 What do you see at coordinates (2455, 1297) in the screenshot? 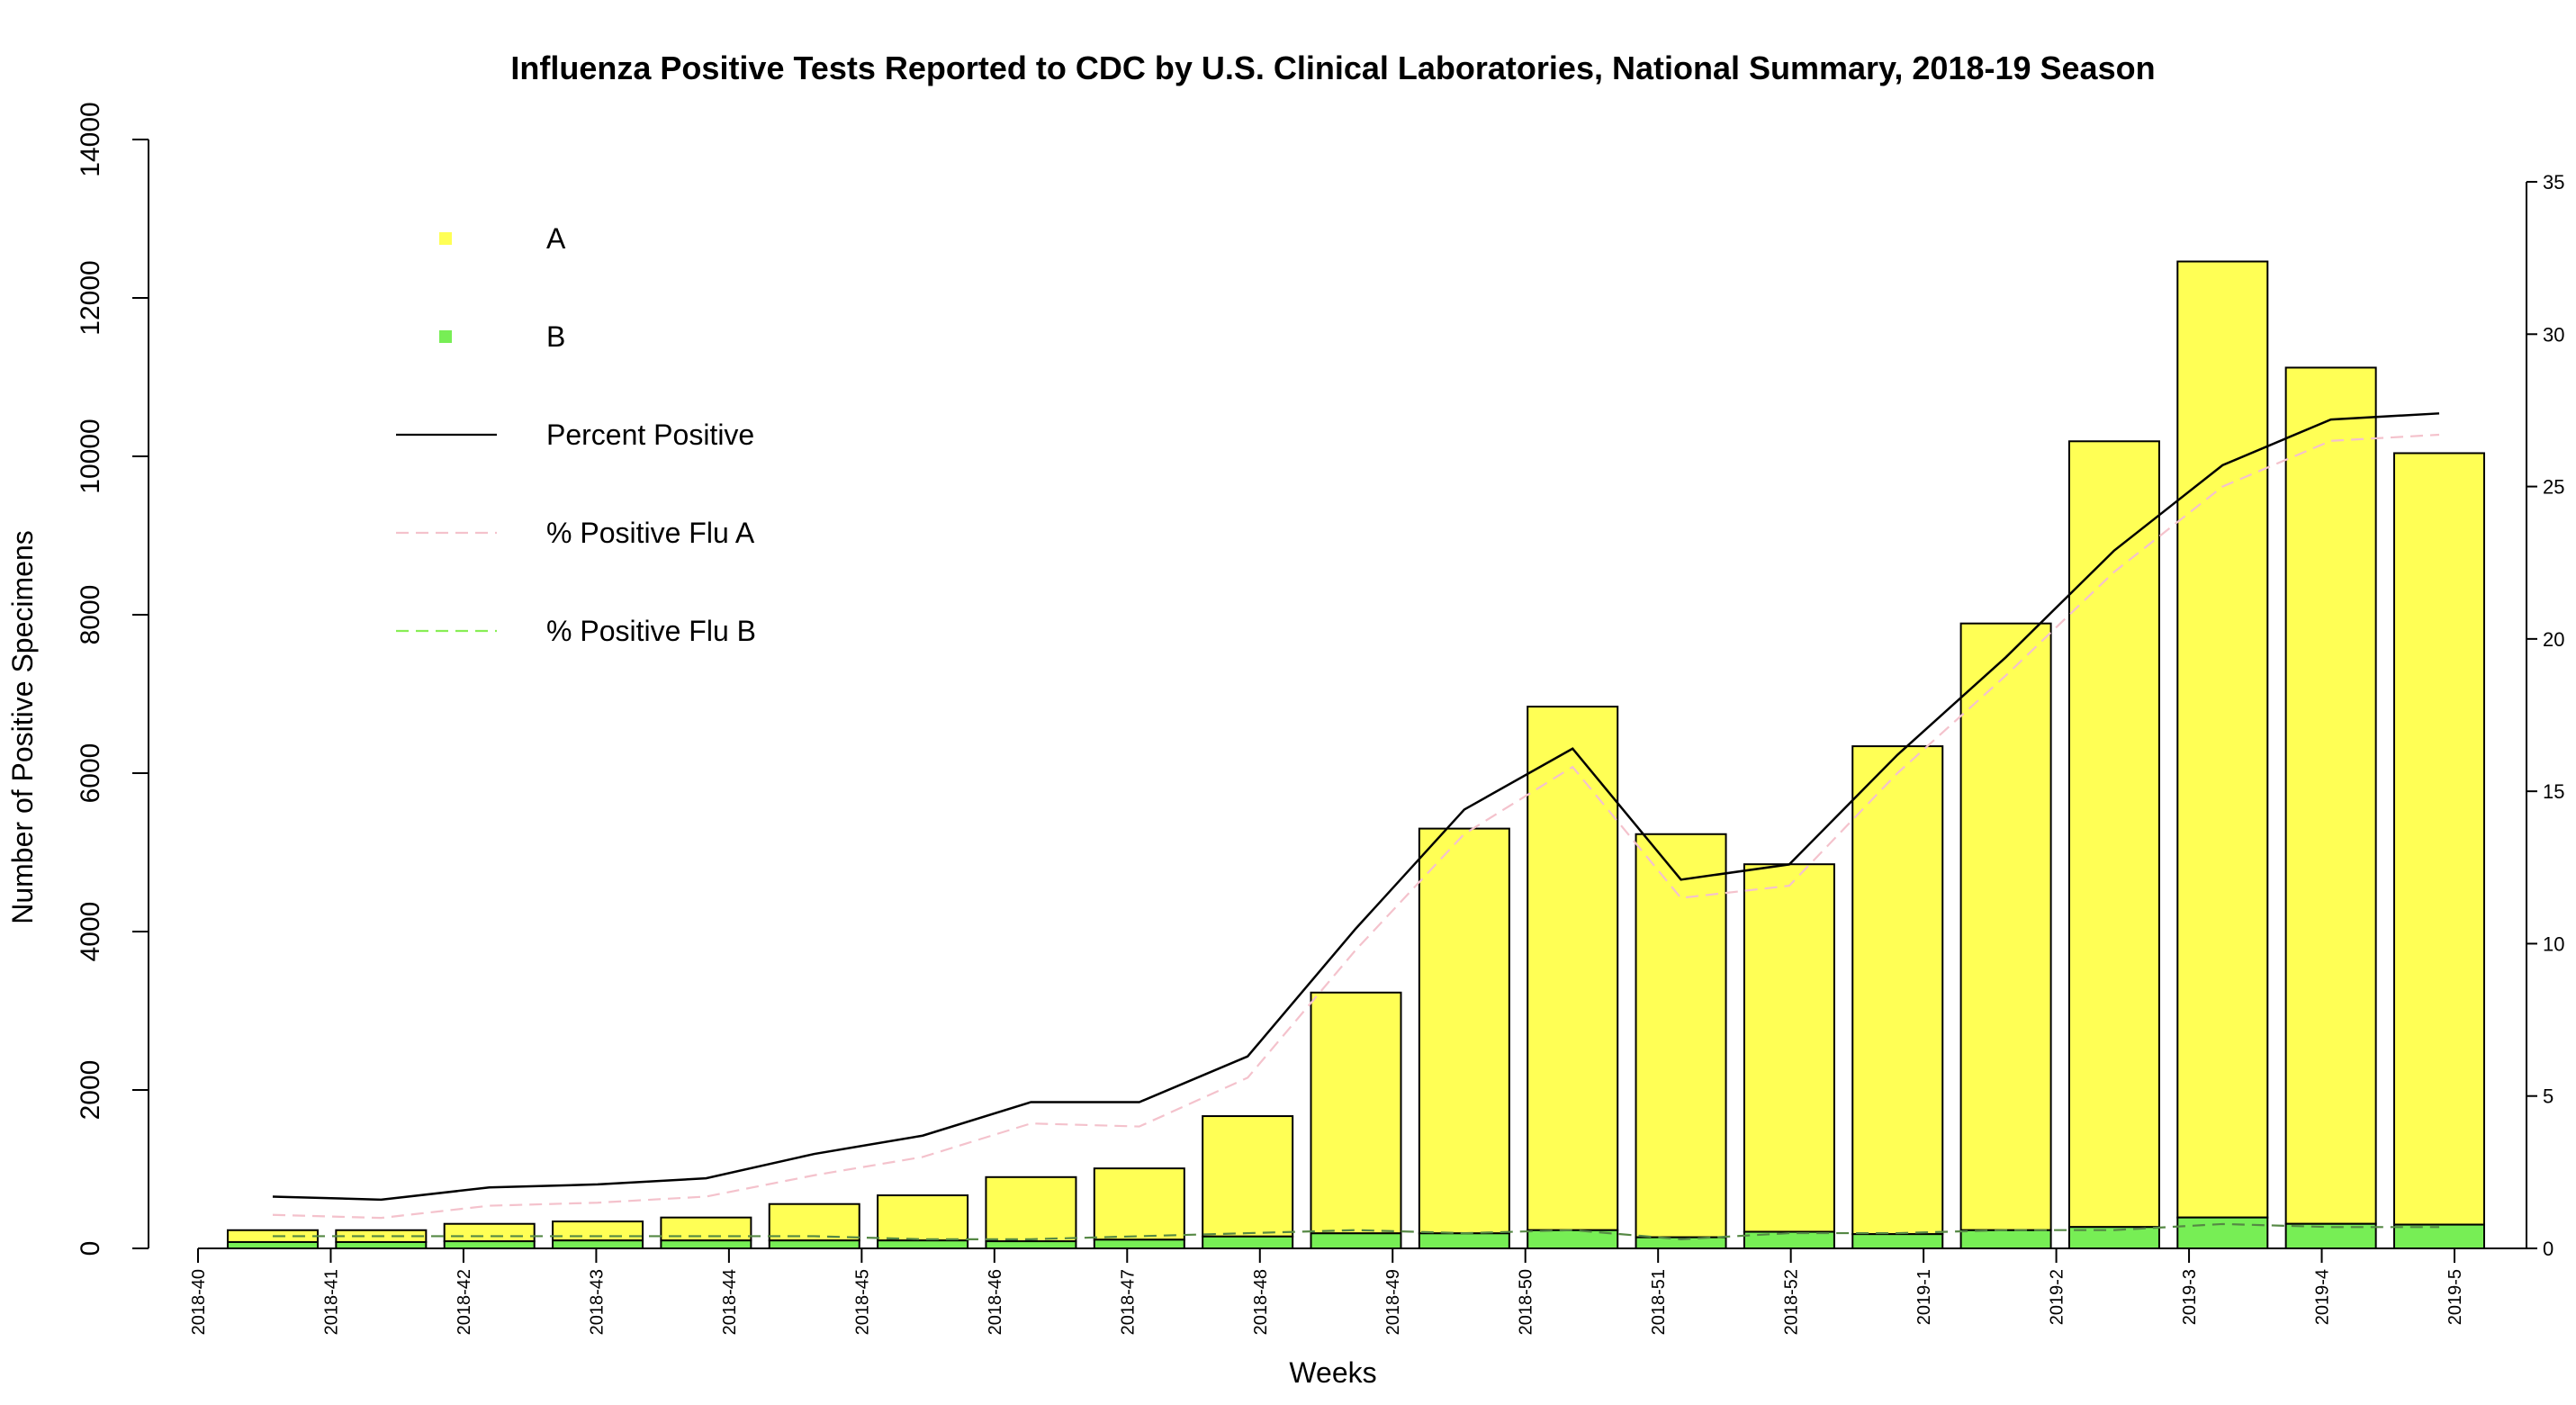
I see `x-tick-label: 2019-5` at bounding box center [2455, 1297].